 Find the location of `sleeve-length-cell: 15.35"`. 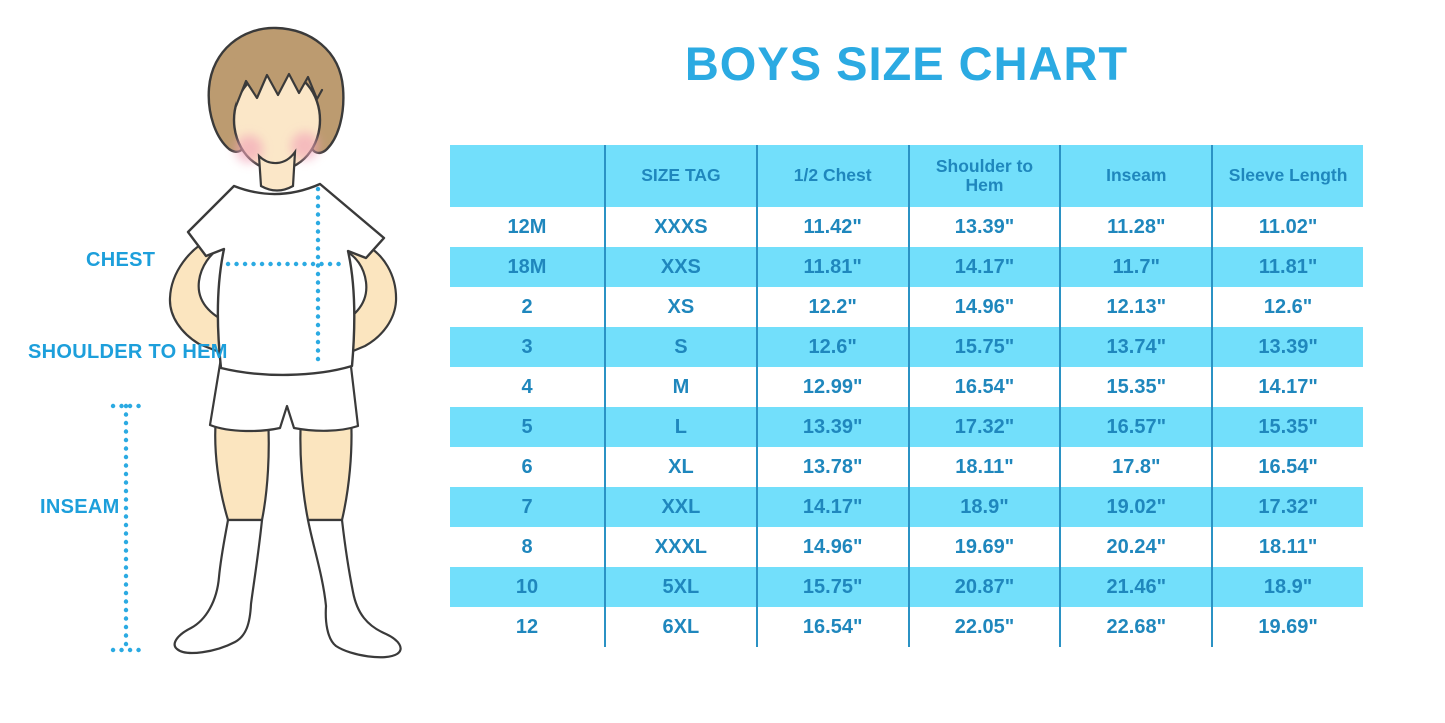

sleeve-length-cell: 15.35" is located at coordinates (1287, 427).